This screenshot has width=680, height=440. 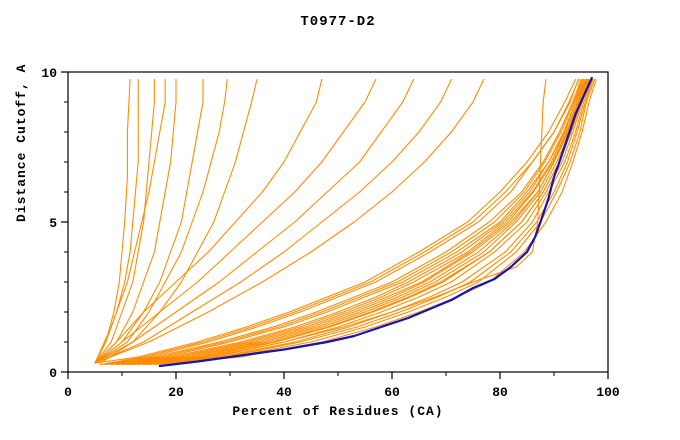 What do you see at coordinates (53, 373) in the screenshot?
I see `y-tick-label: 0` at bounding box center [53, 373].